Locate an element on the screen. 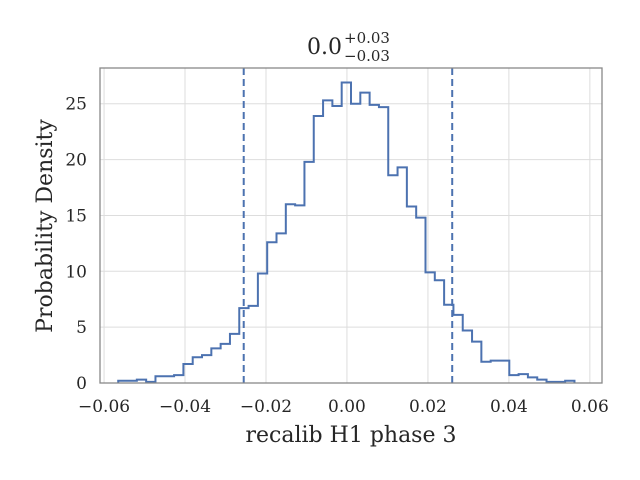  x-tick-label: −0.02 is located at coordinates (266, 407).